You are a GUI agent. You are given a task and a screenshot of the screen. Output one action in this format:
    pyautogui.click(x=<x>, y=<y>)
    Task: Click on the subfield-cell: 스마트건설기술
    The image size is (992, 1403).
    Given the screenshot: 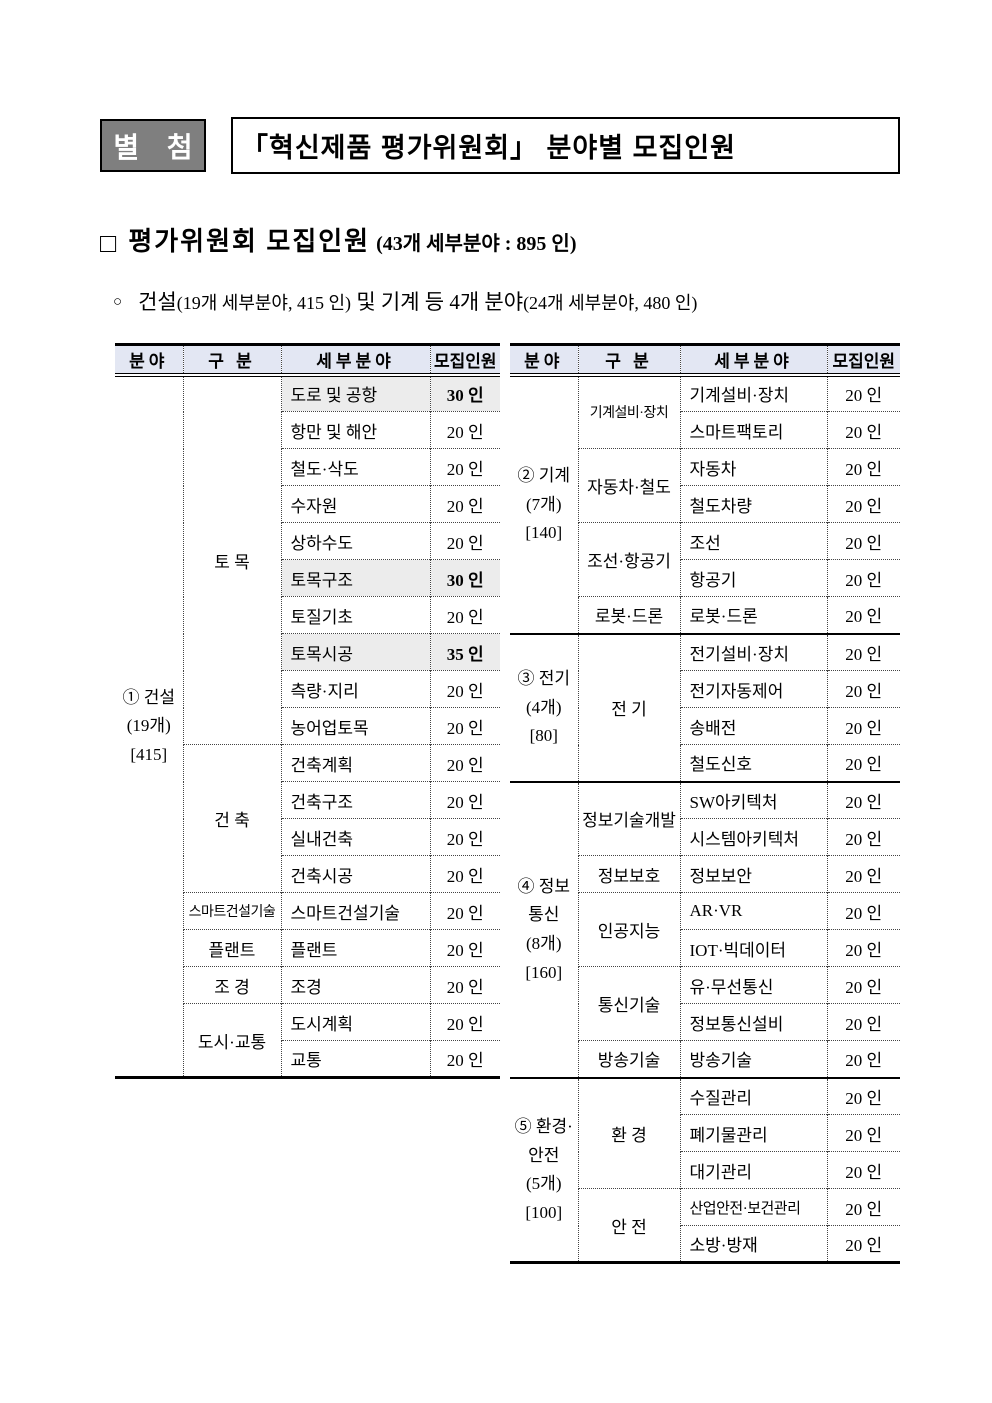 What is the action you would take?
    pyautogui.click(x=355, y=911)
    